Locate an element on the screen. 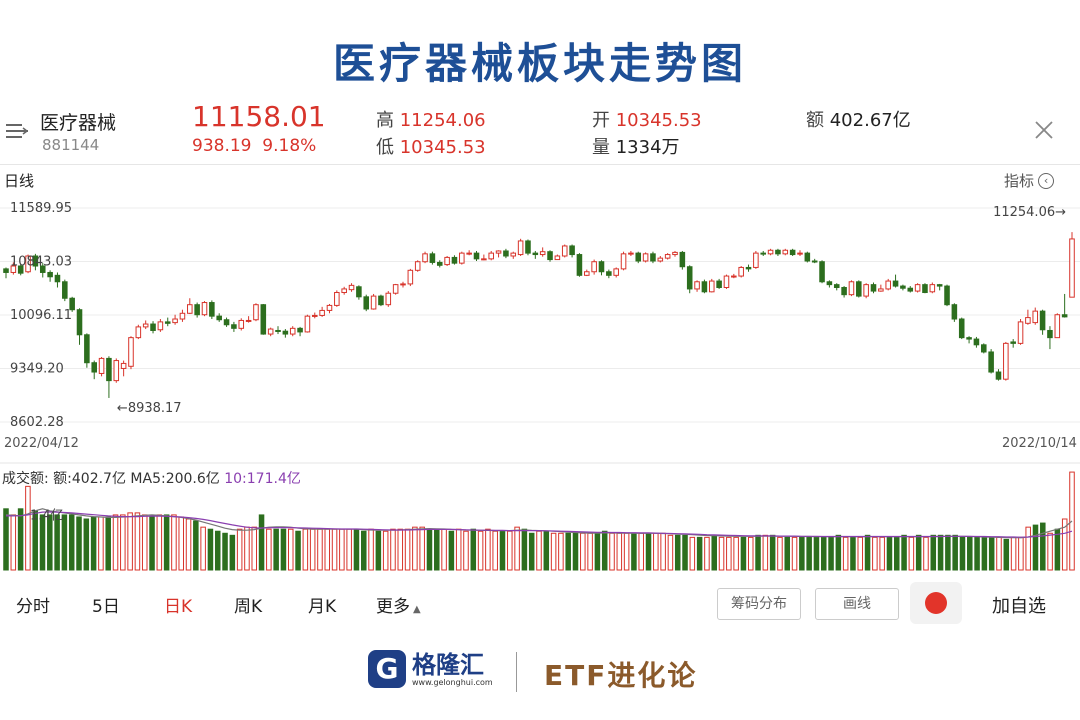 This screenshot has width=1080, height=720. tab-5day: 5日 is located at coordinates (106, 607).